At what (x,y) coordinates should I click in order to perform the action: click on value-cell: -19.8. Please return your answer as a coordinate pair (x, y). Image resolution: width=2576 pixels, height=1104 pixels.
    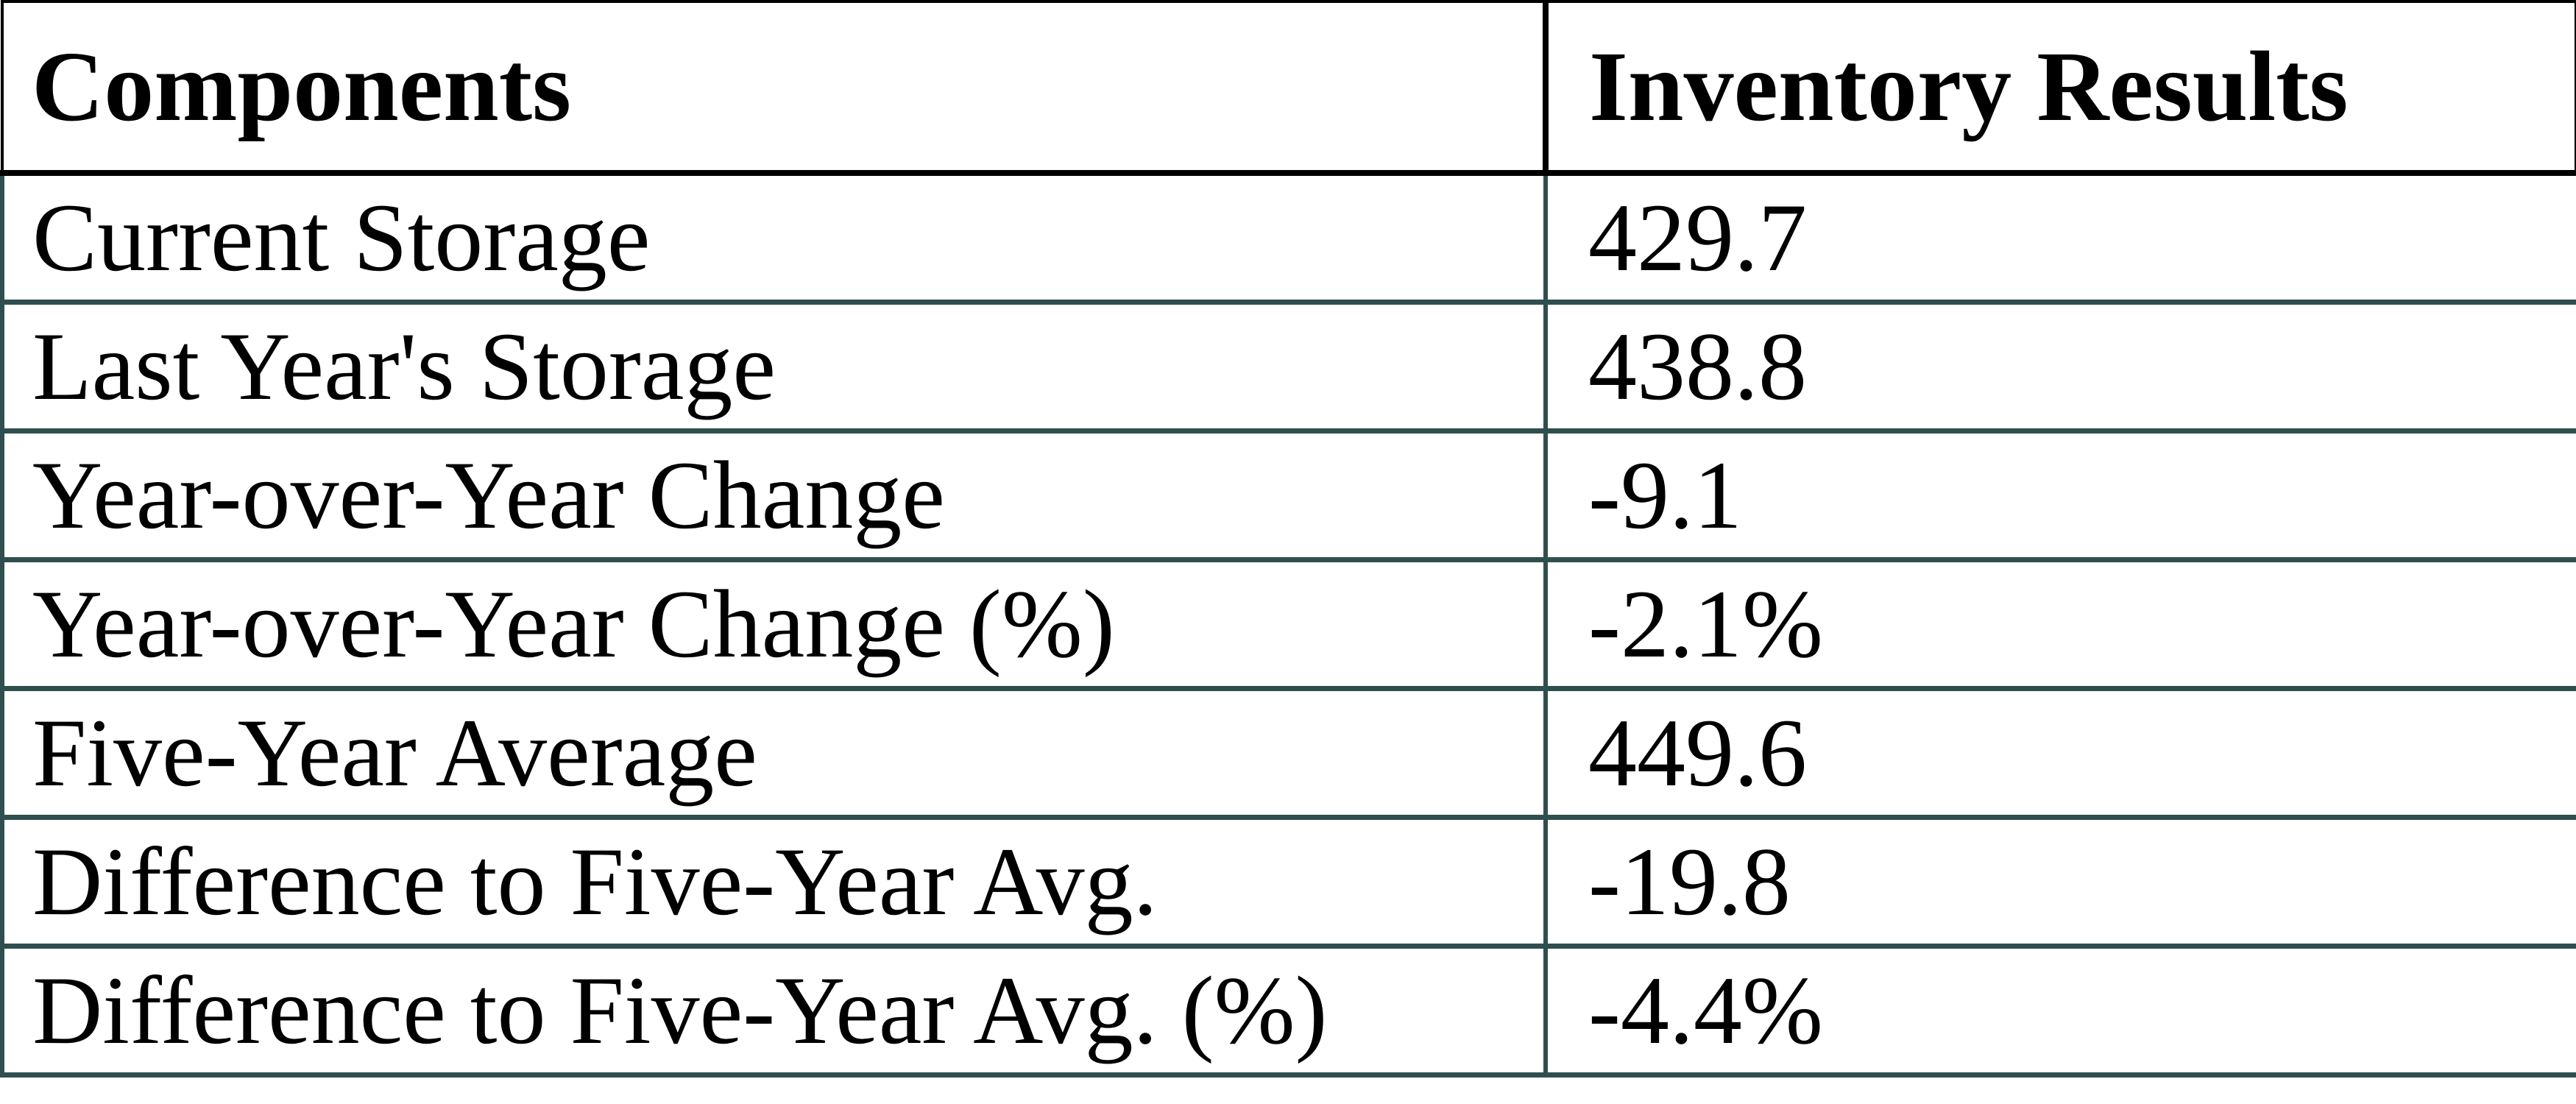
    Looking at the image, I should click on (2059, 882).